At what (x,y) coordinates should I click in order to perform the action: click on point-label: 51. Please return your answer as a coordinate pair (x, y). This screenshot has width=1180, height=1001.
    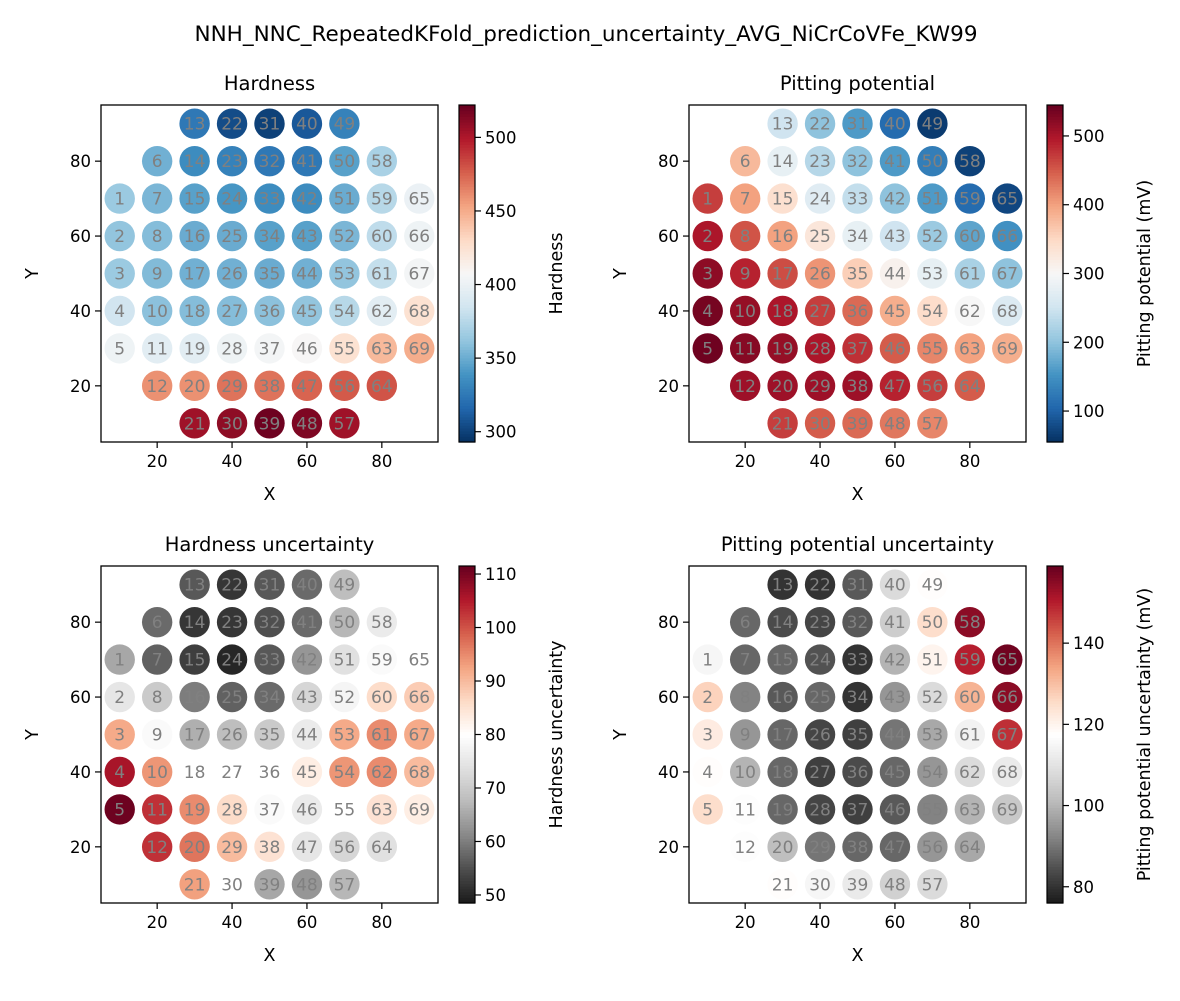
    Looking at the image, I should click on (345, 661).